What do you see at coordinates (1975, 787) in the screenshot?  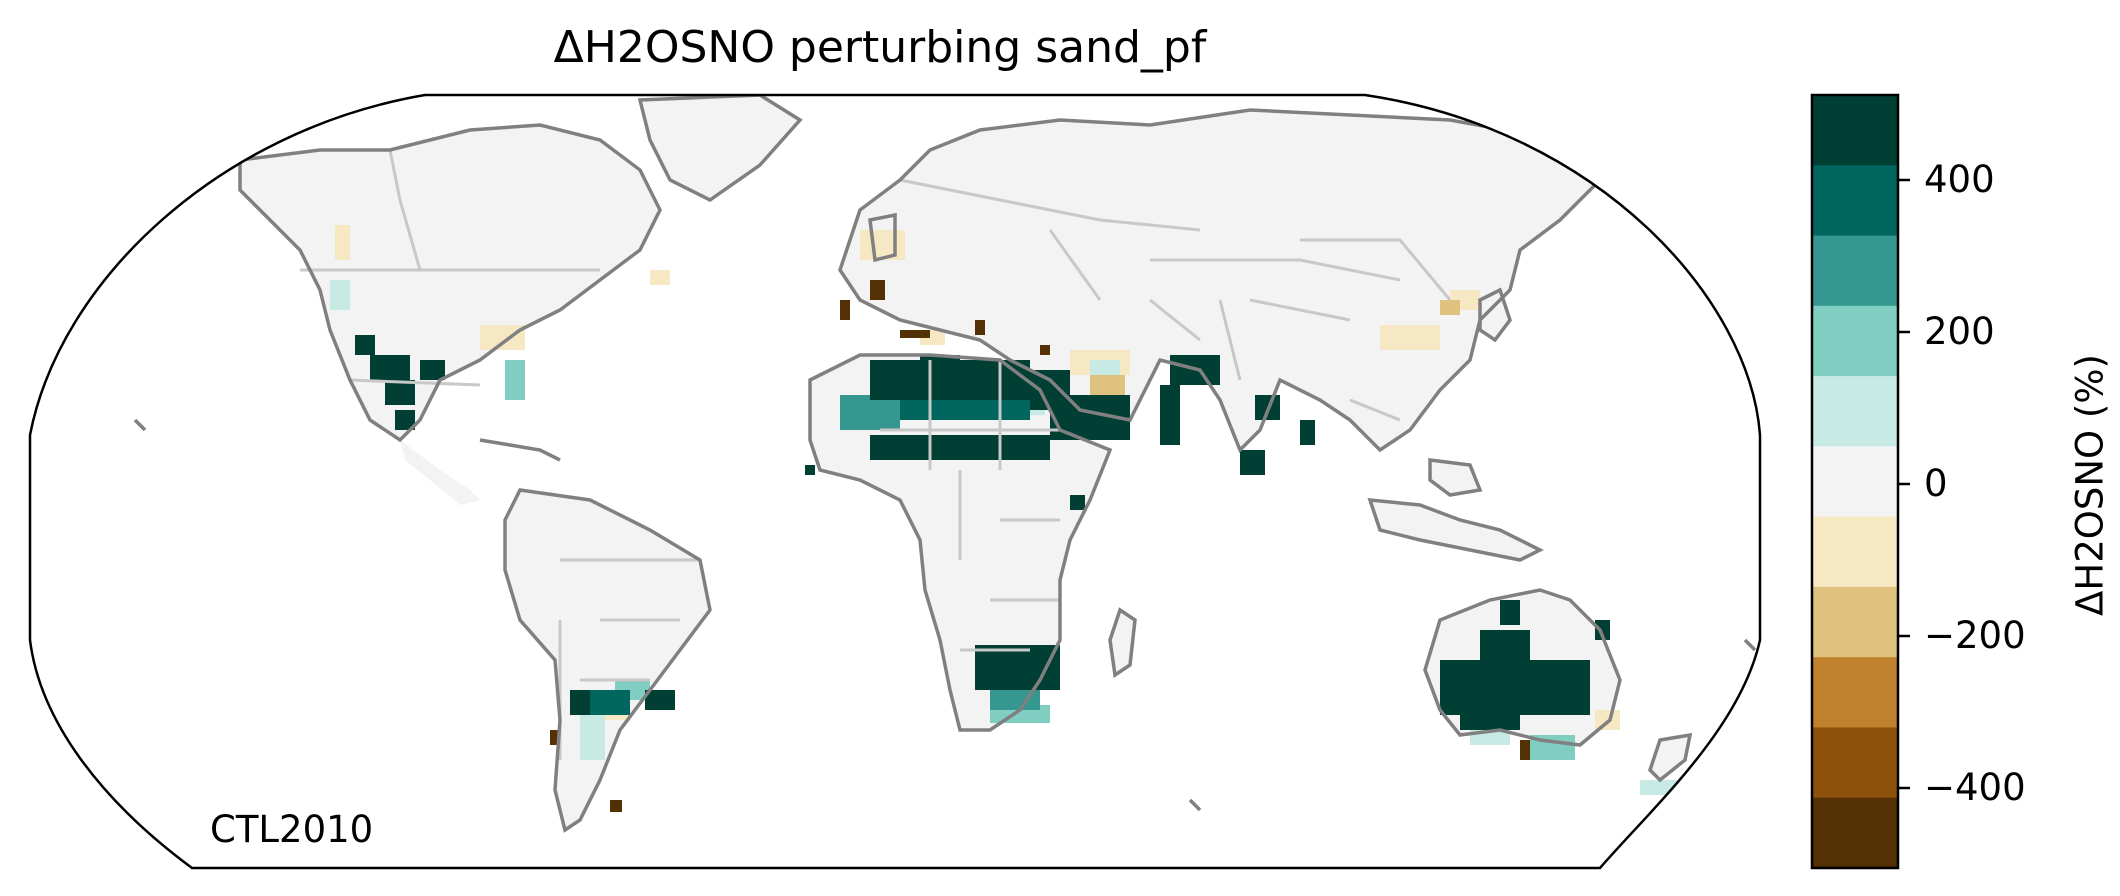 I see `colorbar-tick-label: −400` at bounding box center [1975, 787].